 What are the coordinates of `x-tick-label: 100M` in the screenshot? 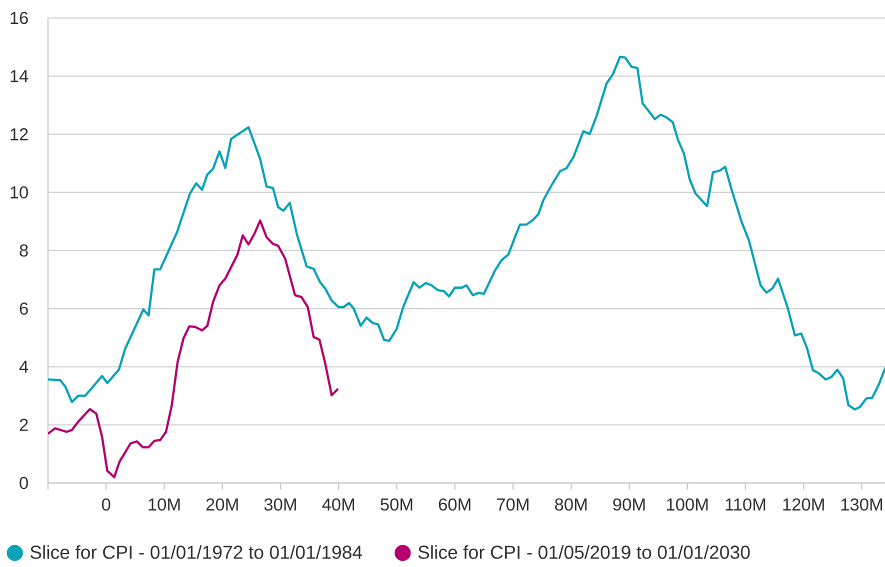 It's located at (687, 504).